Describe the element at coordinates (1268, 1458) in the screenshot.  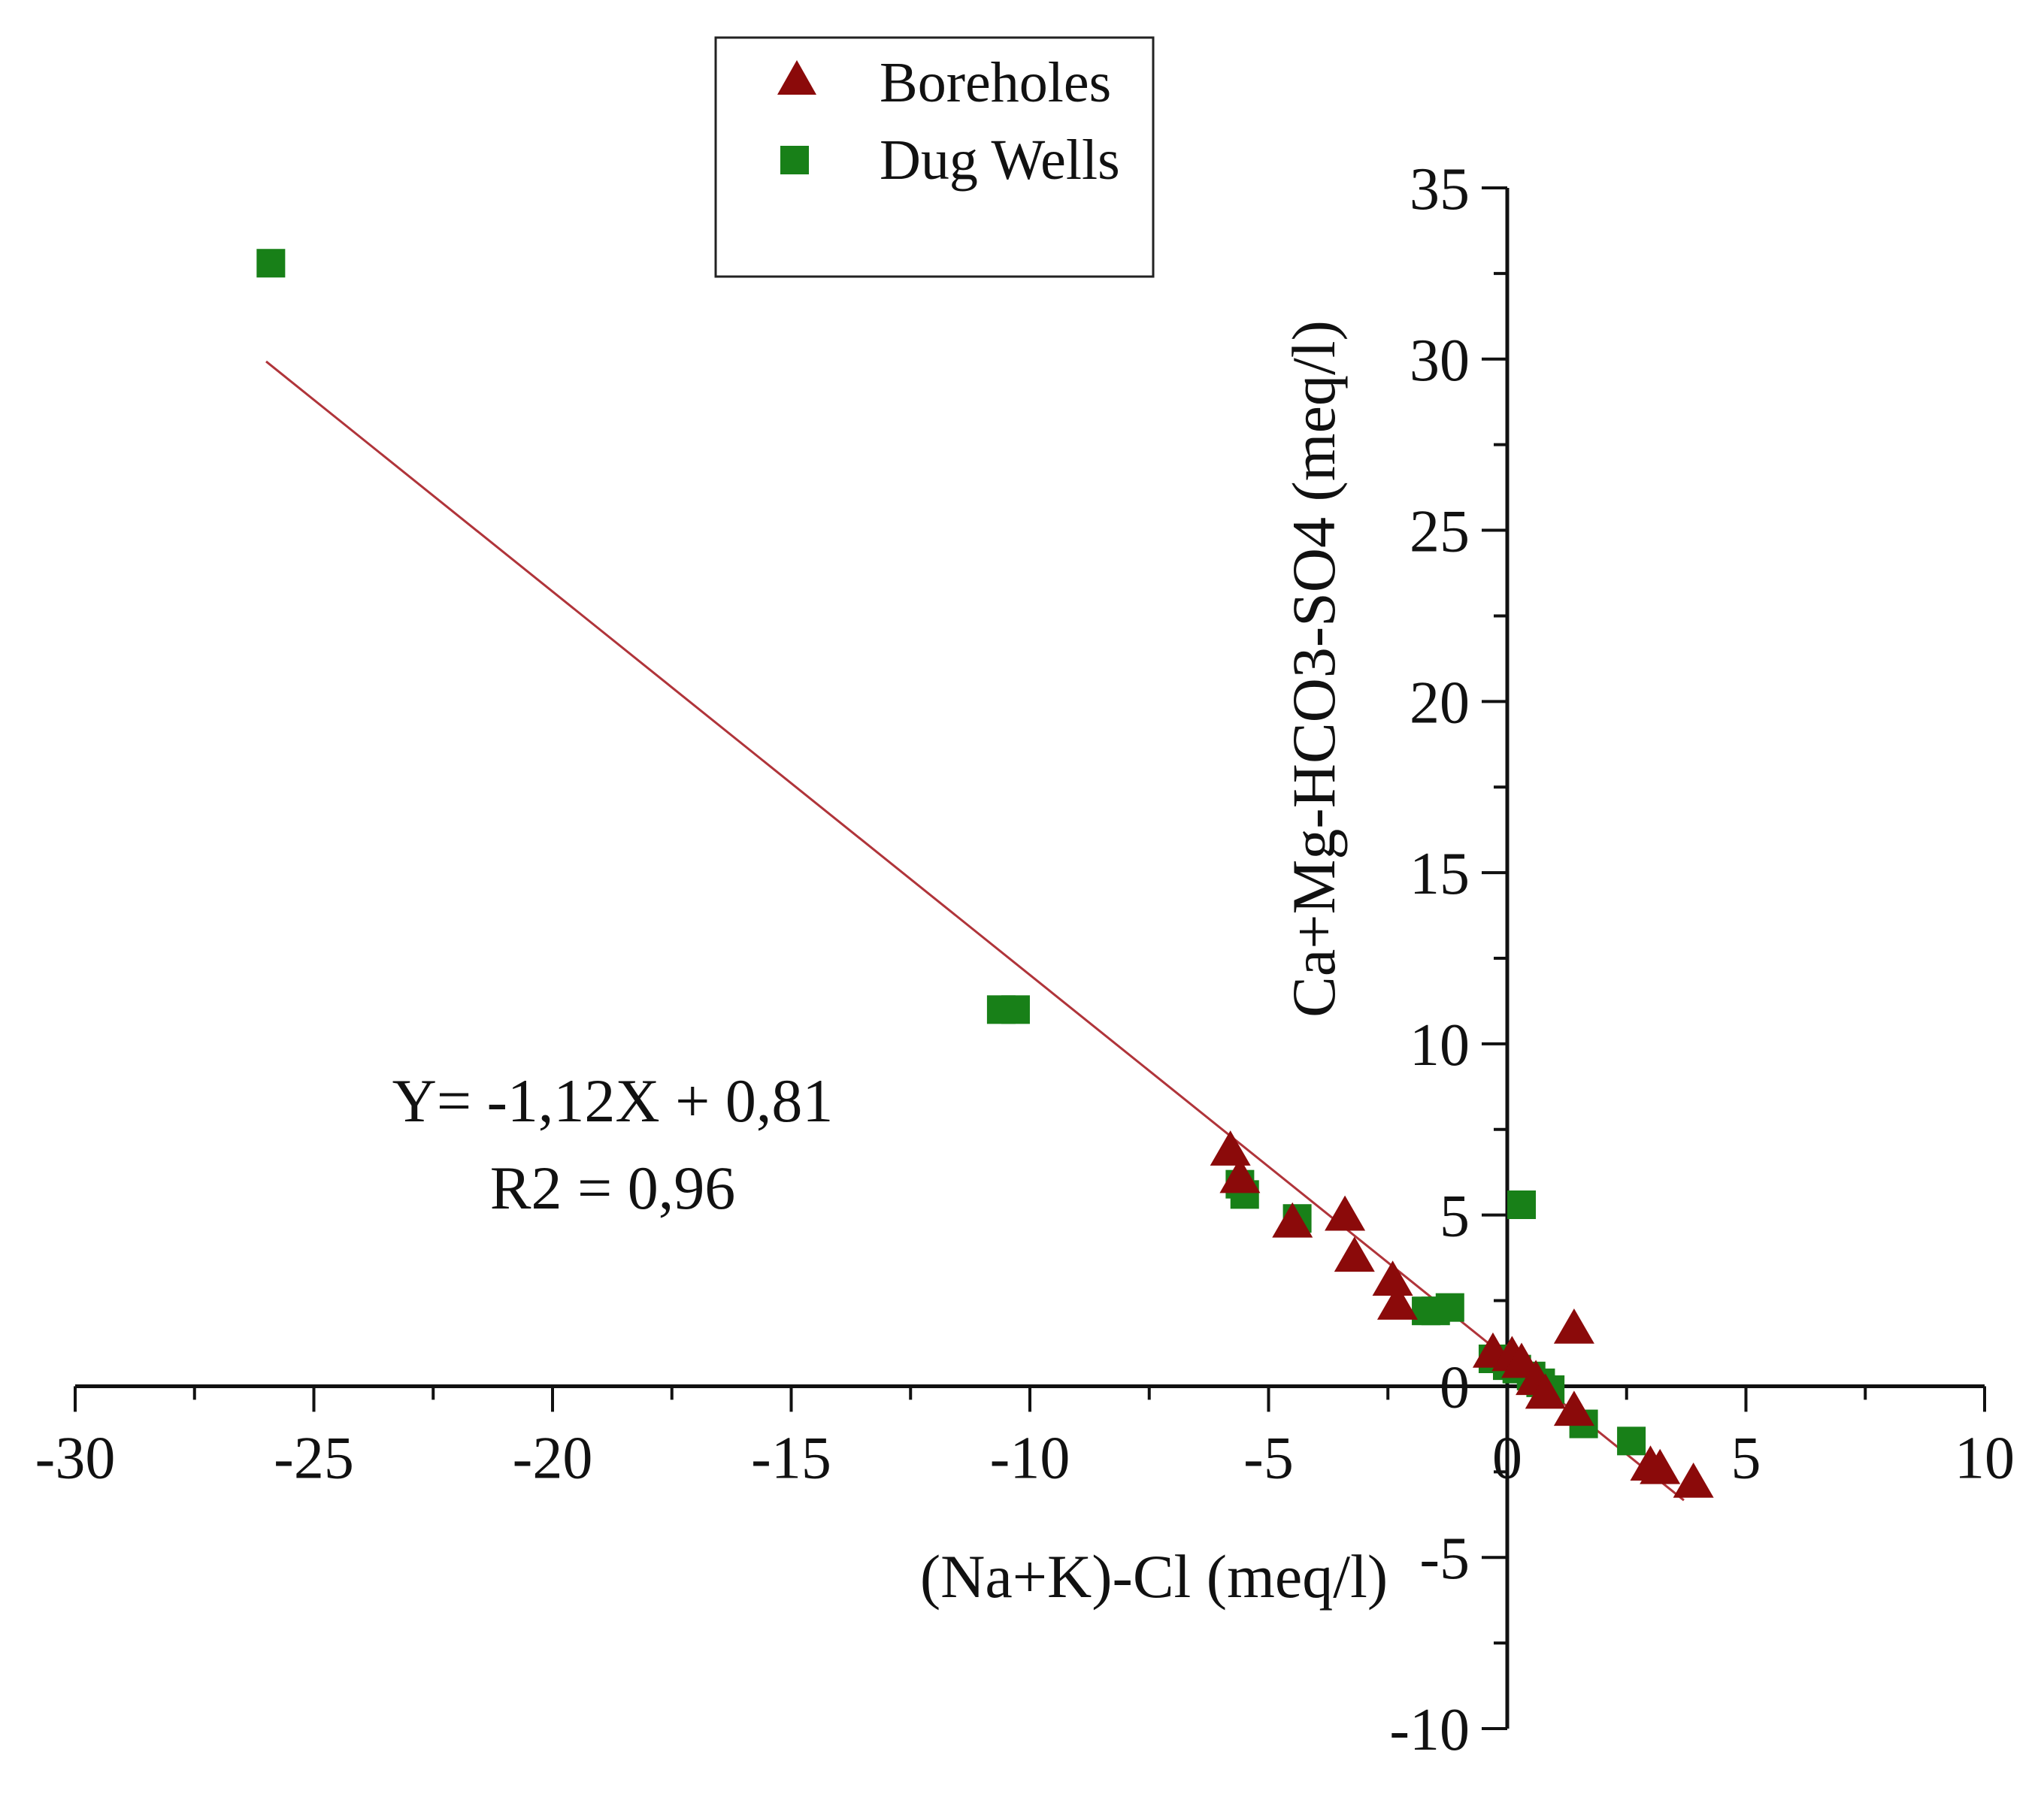
I see `x-tick-label: -5` at that location.